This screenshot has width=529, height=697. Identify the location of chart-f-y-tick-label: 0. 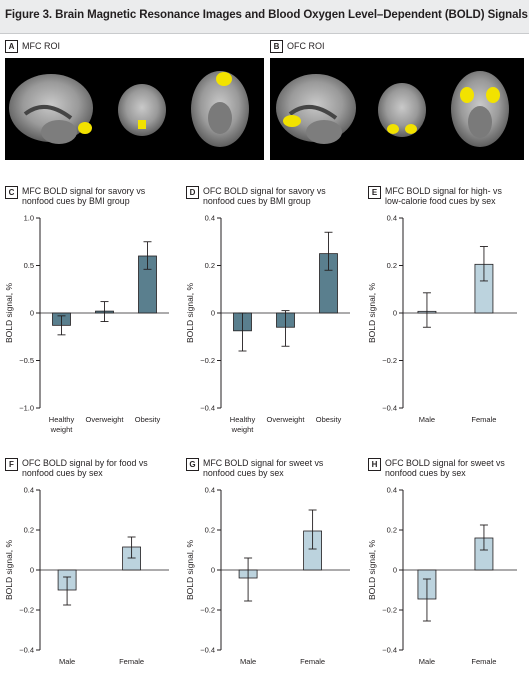
(32, 570).